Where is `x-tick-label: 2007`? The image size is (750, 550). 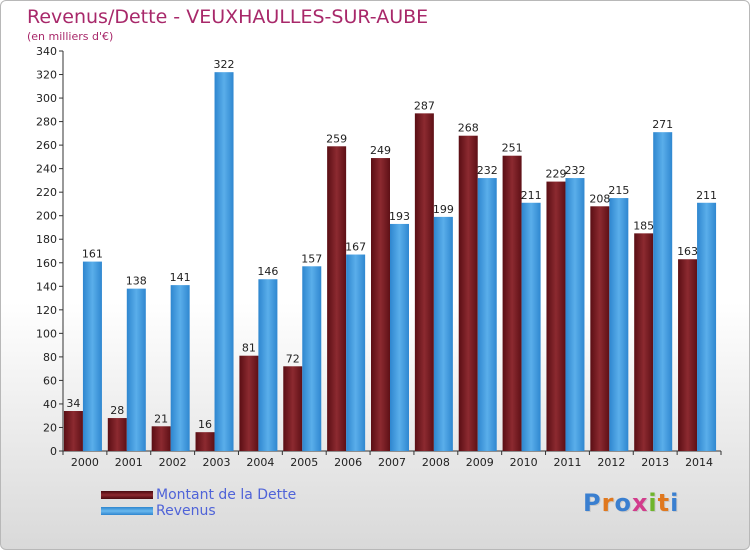
x-tick-label: 2007 is located at coordinates (392, 462).